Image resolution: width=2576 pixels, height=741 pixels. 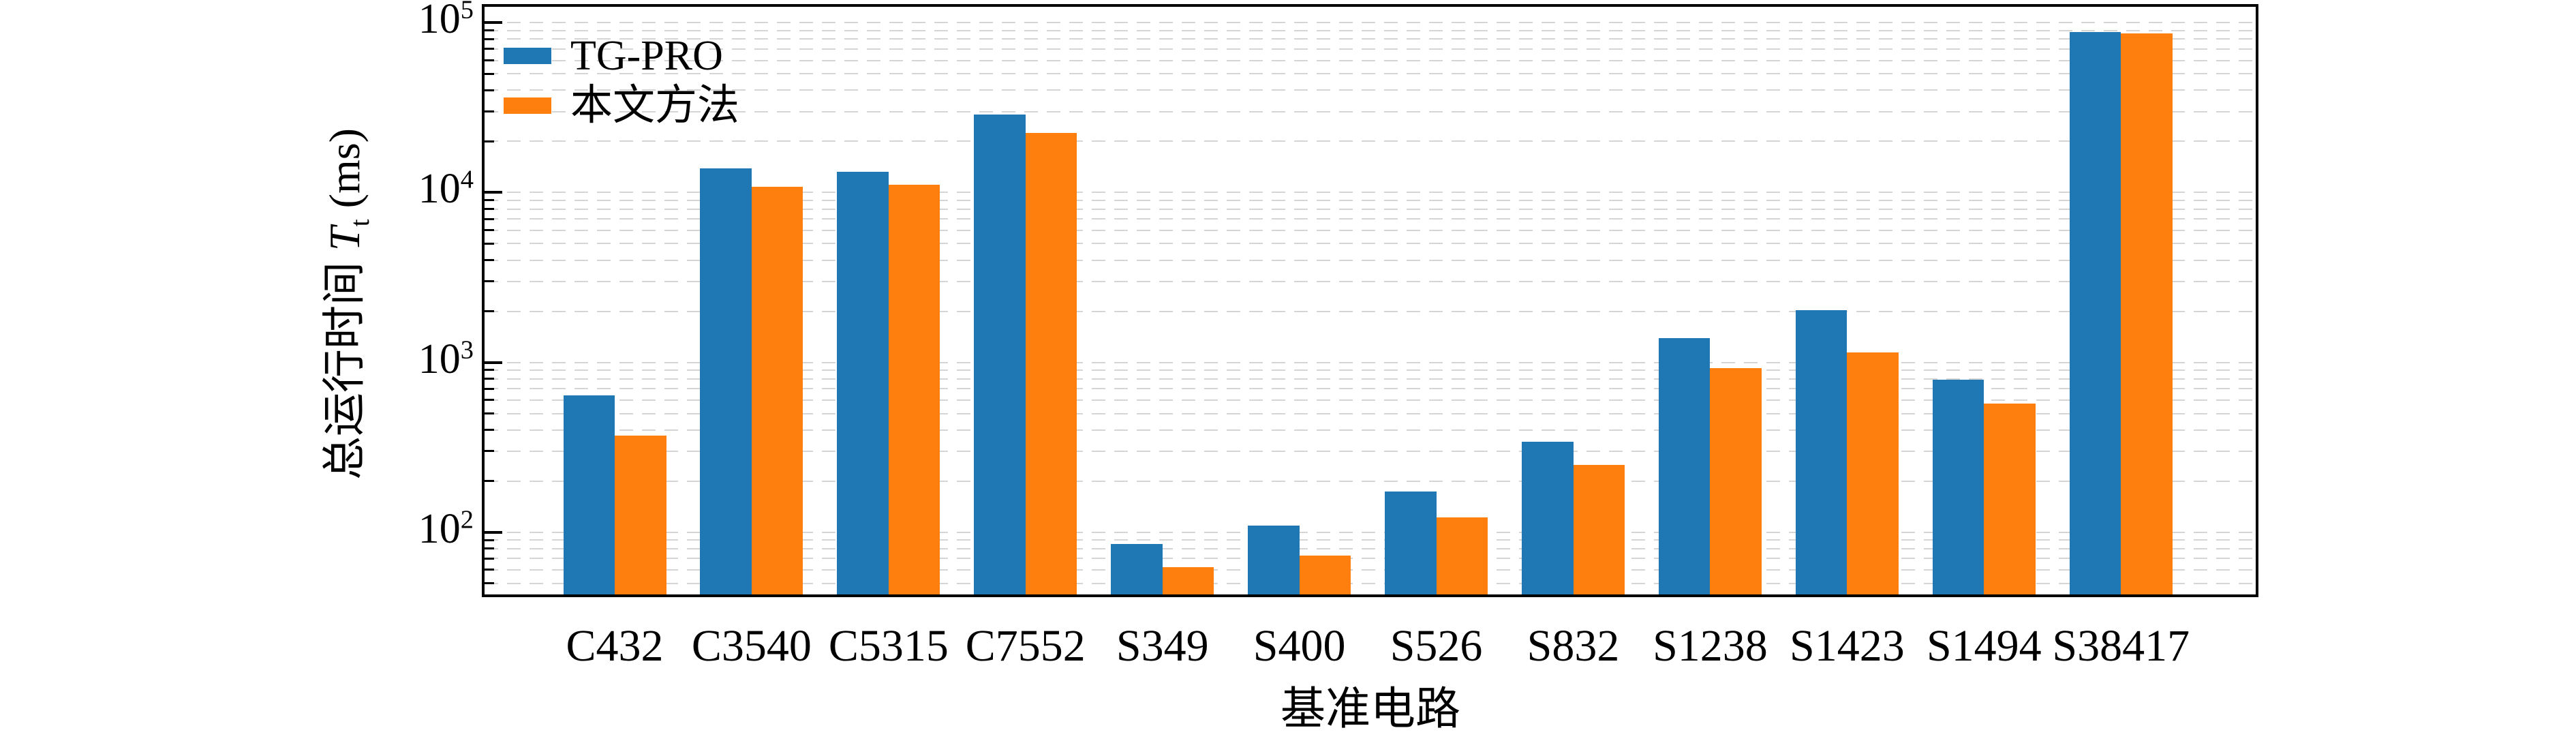 I want to click on y-tick-label-exponent: 3, so click(x=467, y=349).